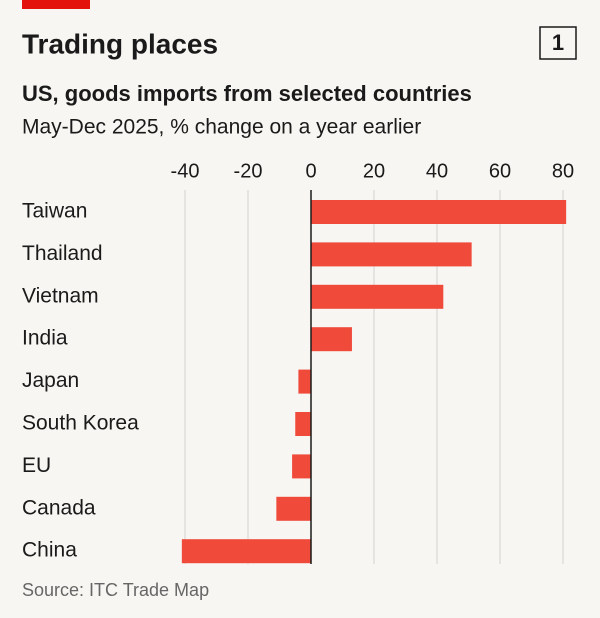  I want to click on y-tick-label: China, so click(49, 550).